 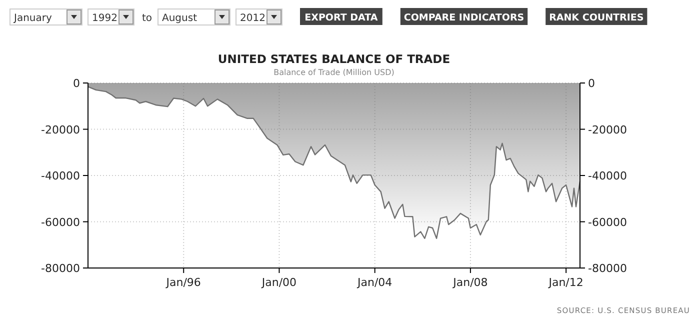 What do you see at coordinates (147, 18) in the screenshot?
I see `text: to` at bounding box center [147, 18].